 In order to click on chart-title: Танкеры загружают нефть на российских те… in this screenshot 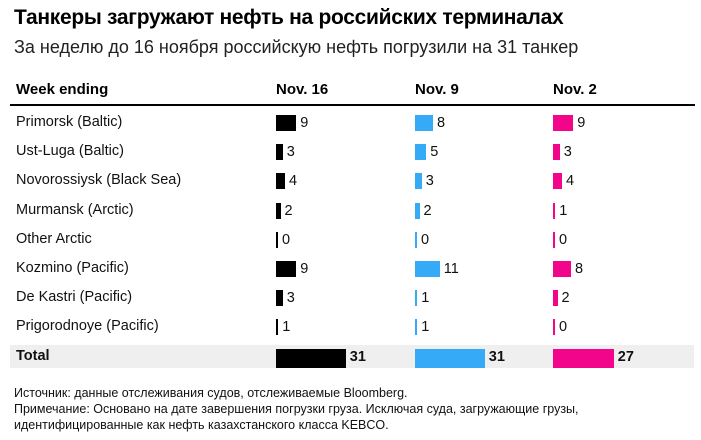, I will do `click(289, 17)`.